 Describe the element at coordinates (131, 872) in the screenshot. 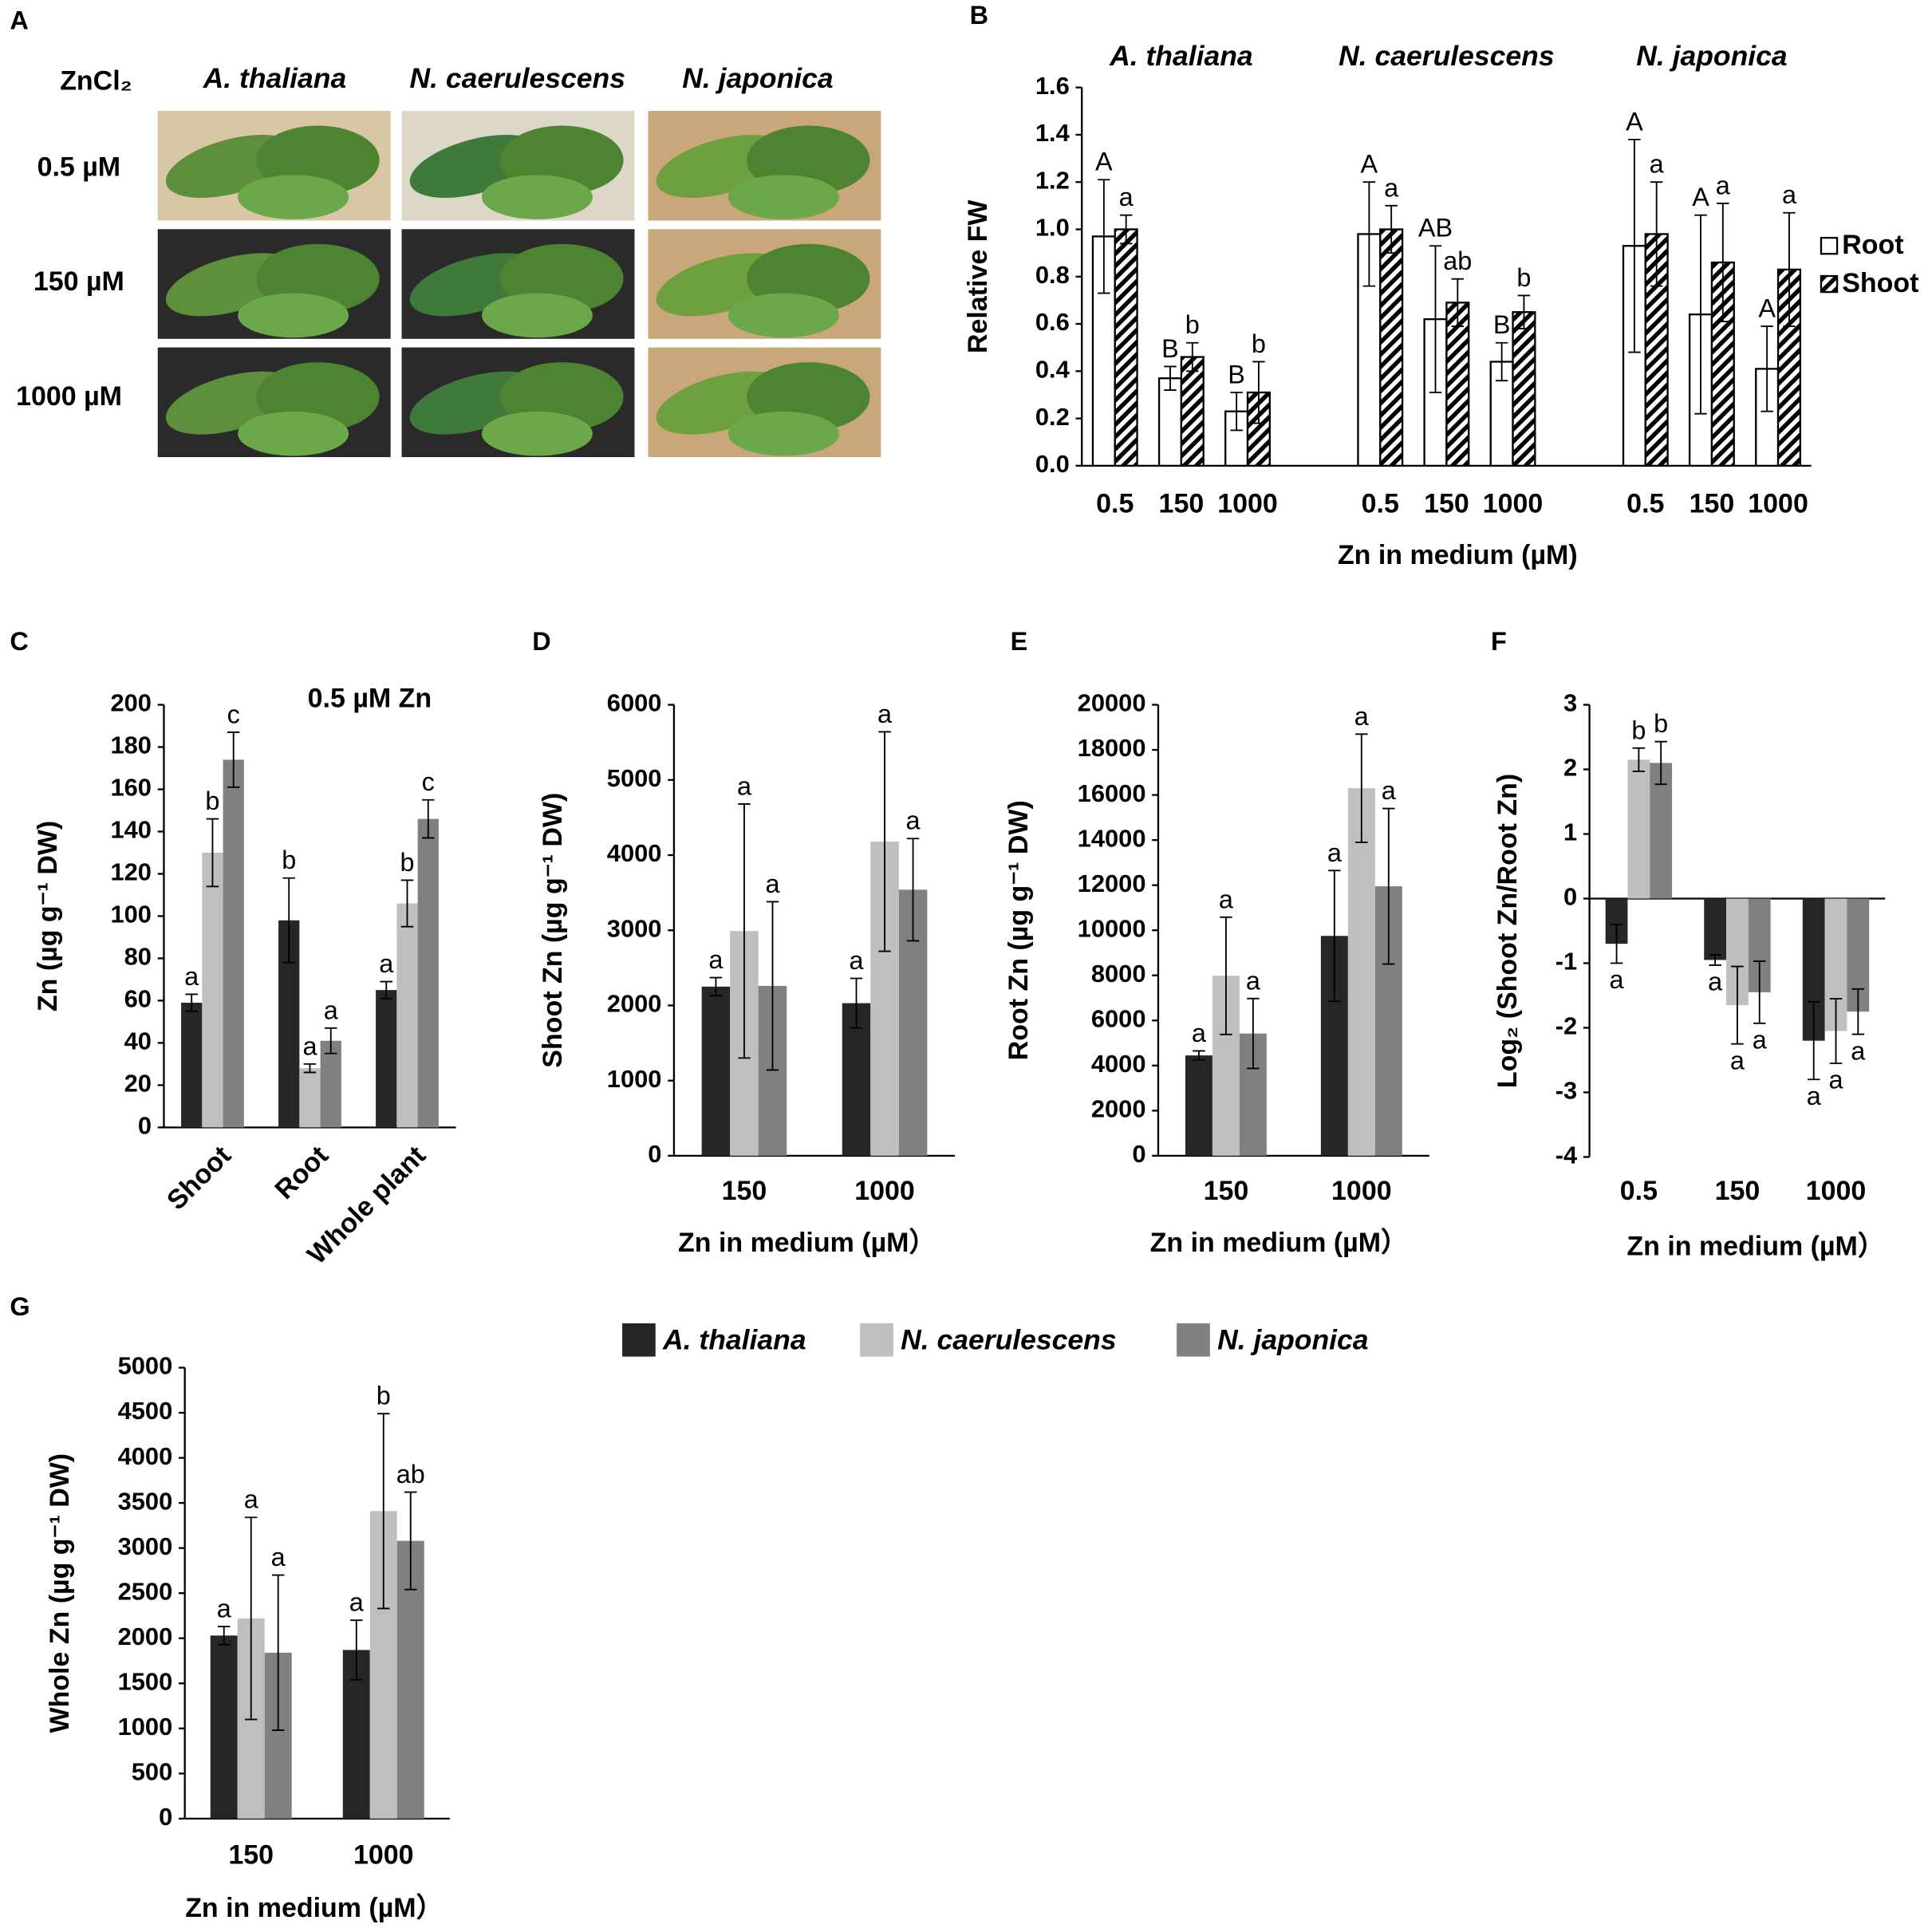

I see `y-tick-label: 120` at that location.